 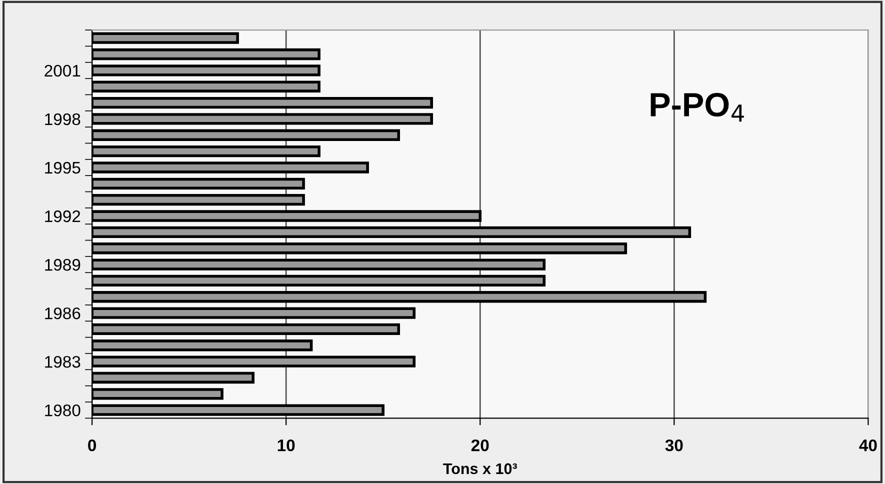 I want to click on y-tick-label: 1986, so click(x=62, y=313).